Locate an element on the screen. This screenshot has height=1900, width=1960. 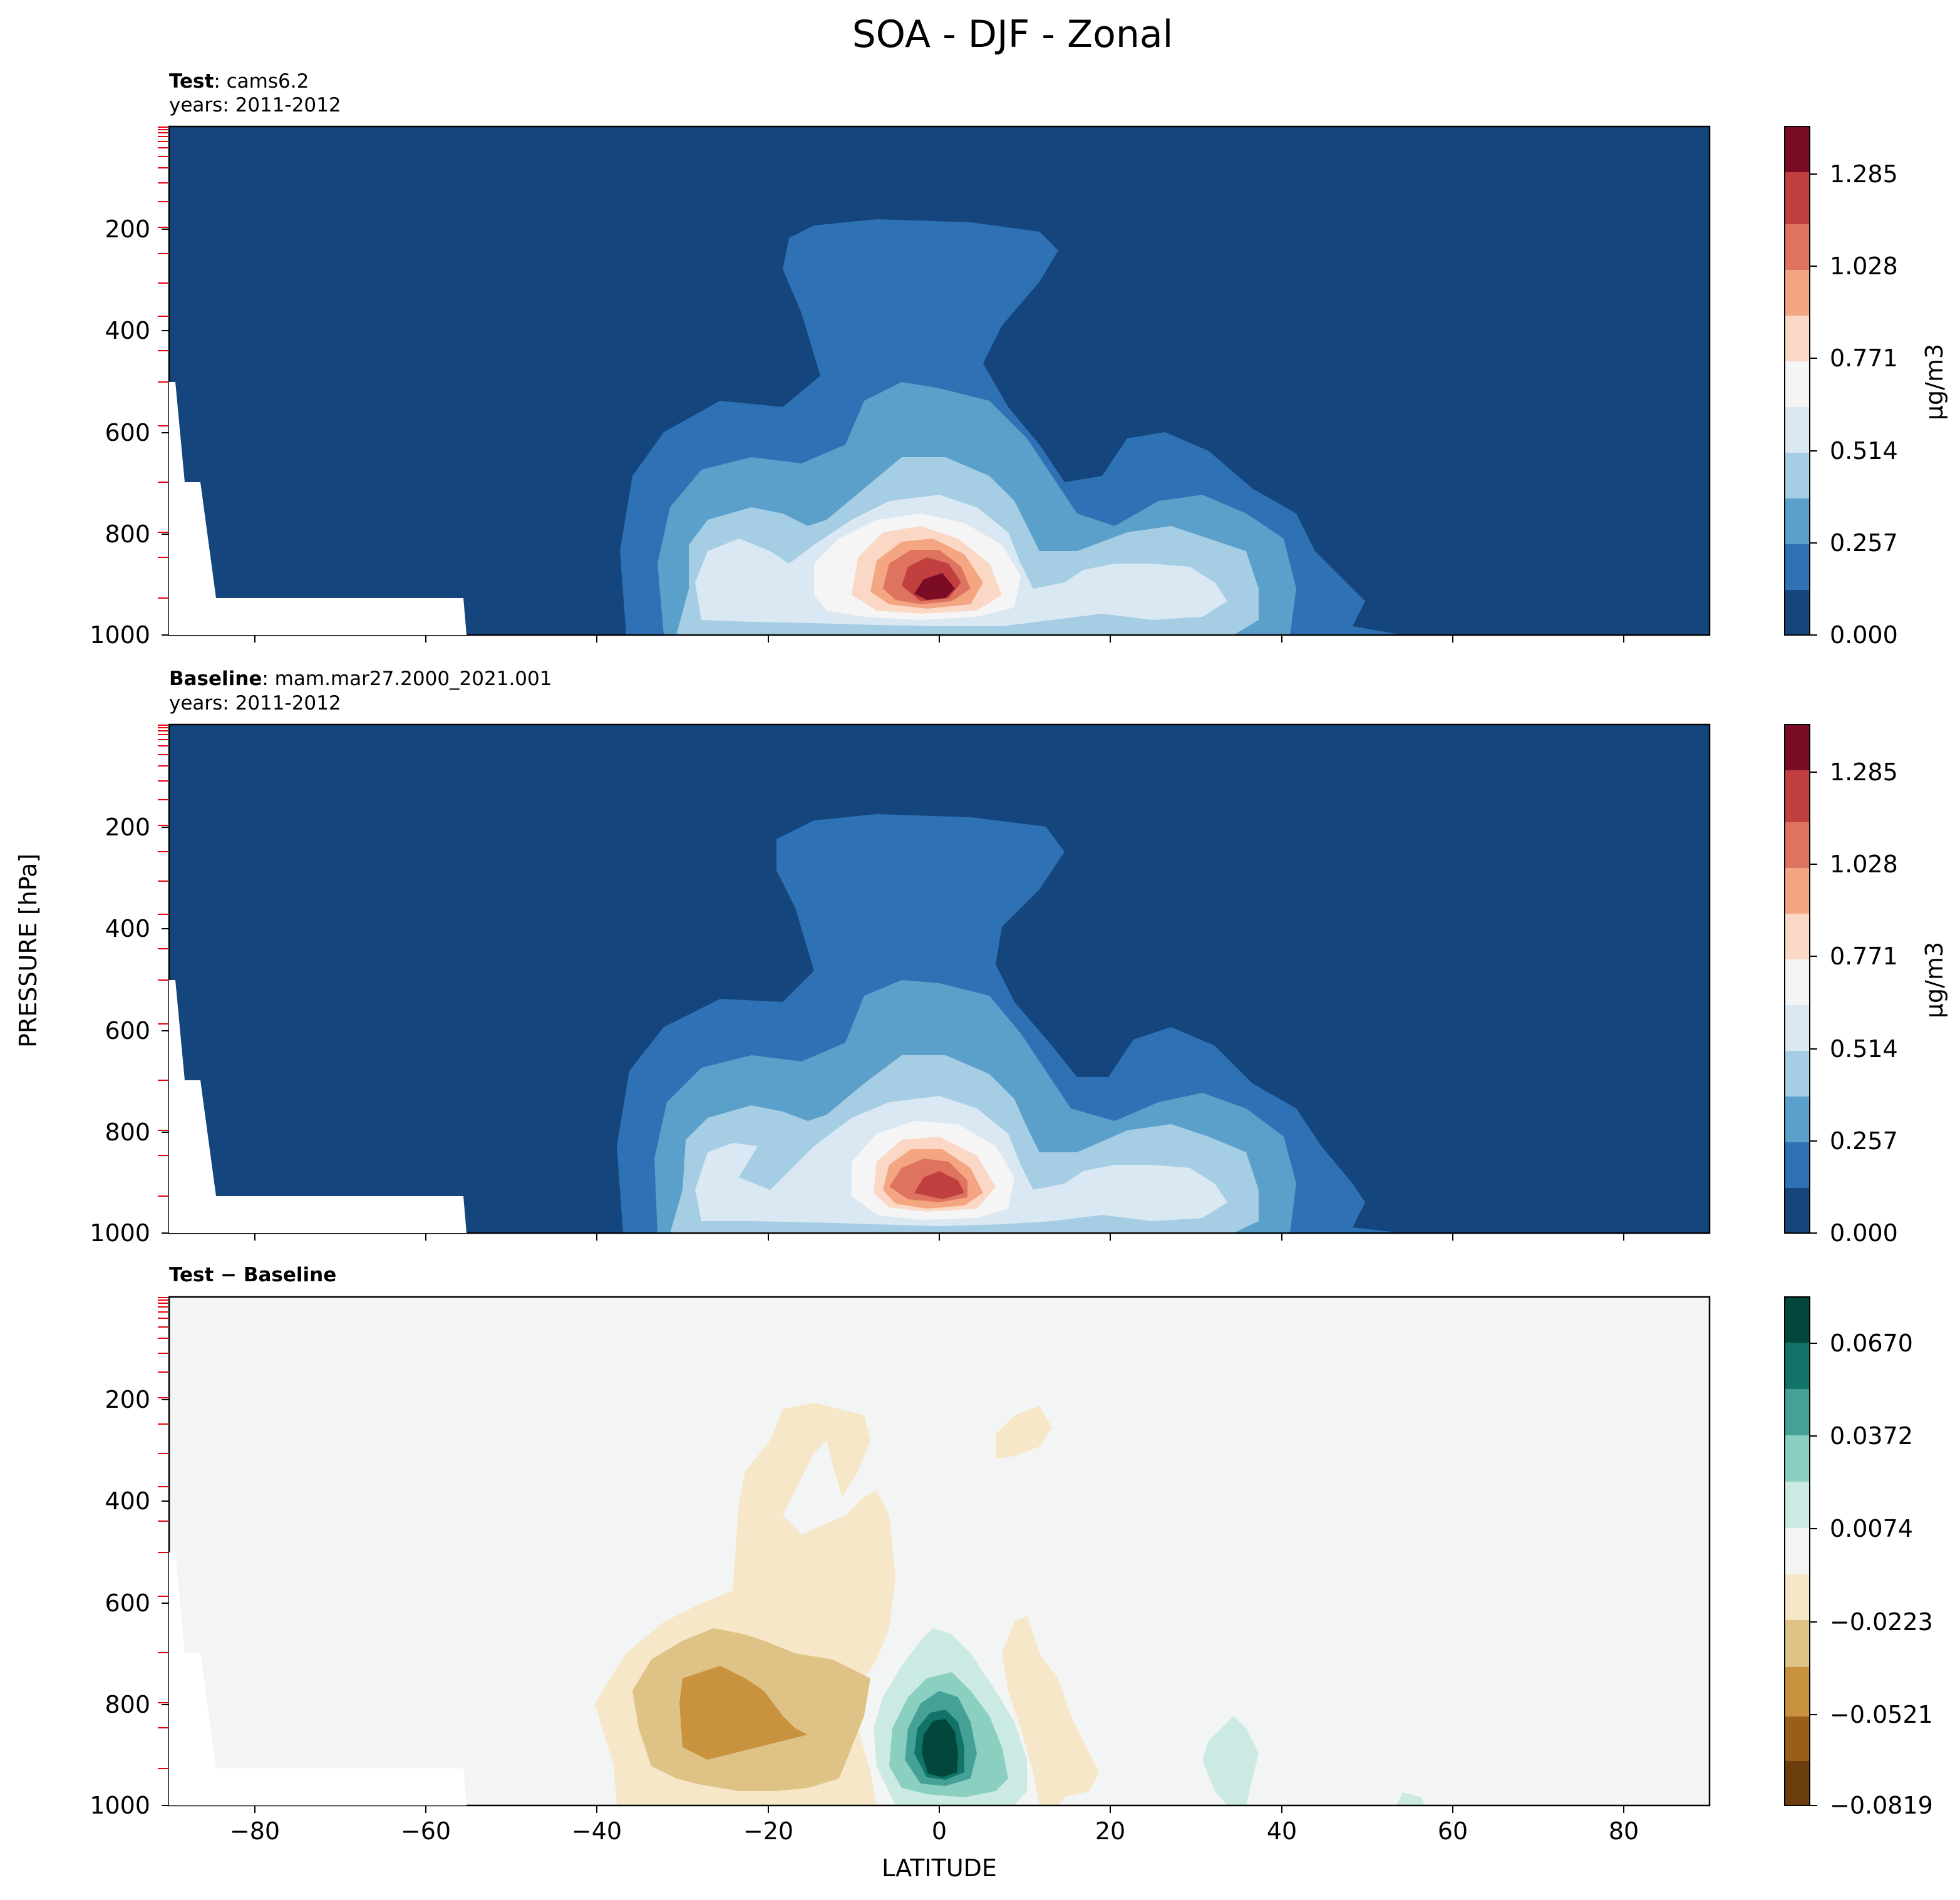
test-y-tick-600: 600 is located at coordinates (128, 433).